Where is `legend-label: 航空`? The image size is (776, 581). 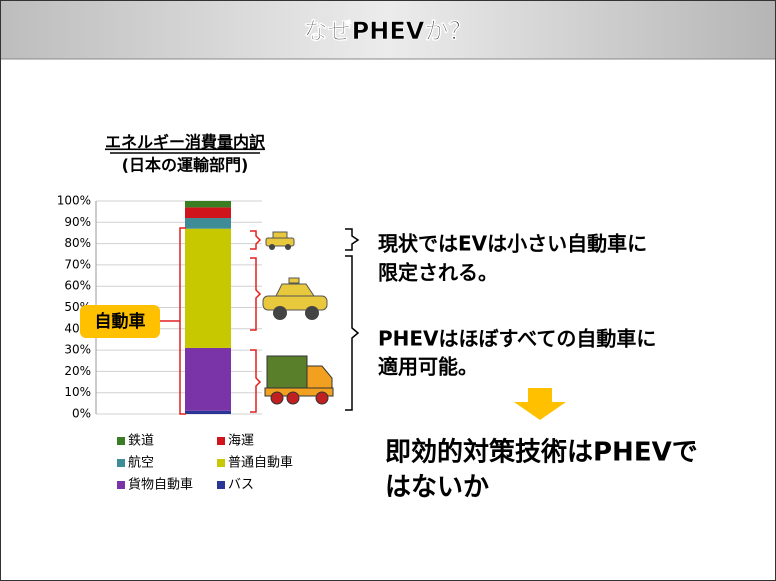
legend-label: 航空 is located at coordinates (141, 463).